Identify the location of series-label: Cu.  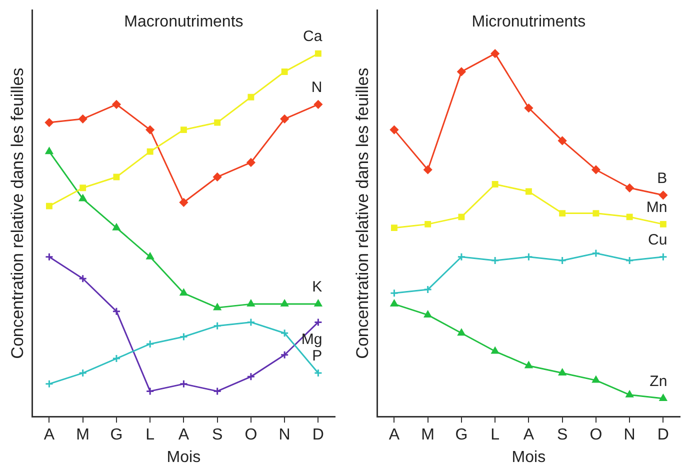
(658, 240).